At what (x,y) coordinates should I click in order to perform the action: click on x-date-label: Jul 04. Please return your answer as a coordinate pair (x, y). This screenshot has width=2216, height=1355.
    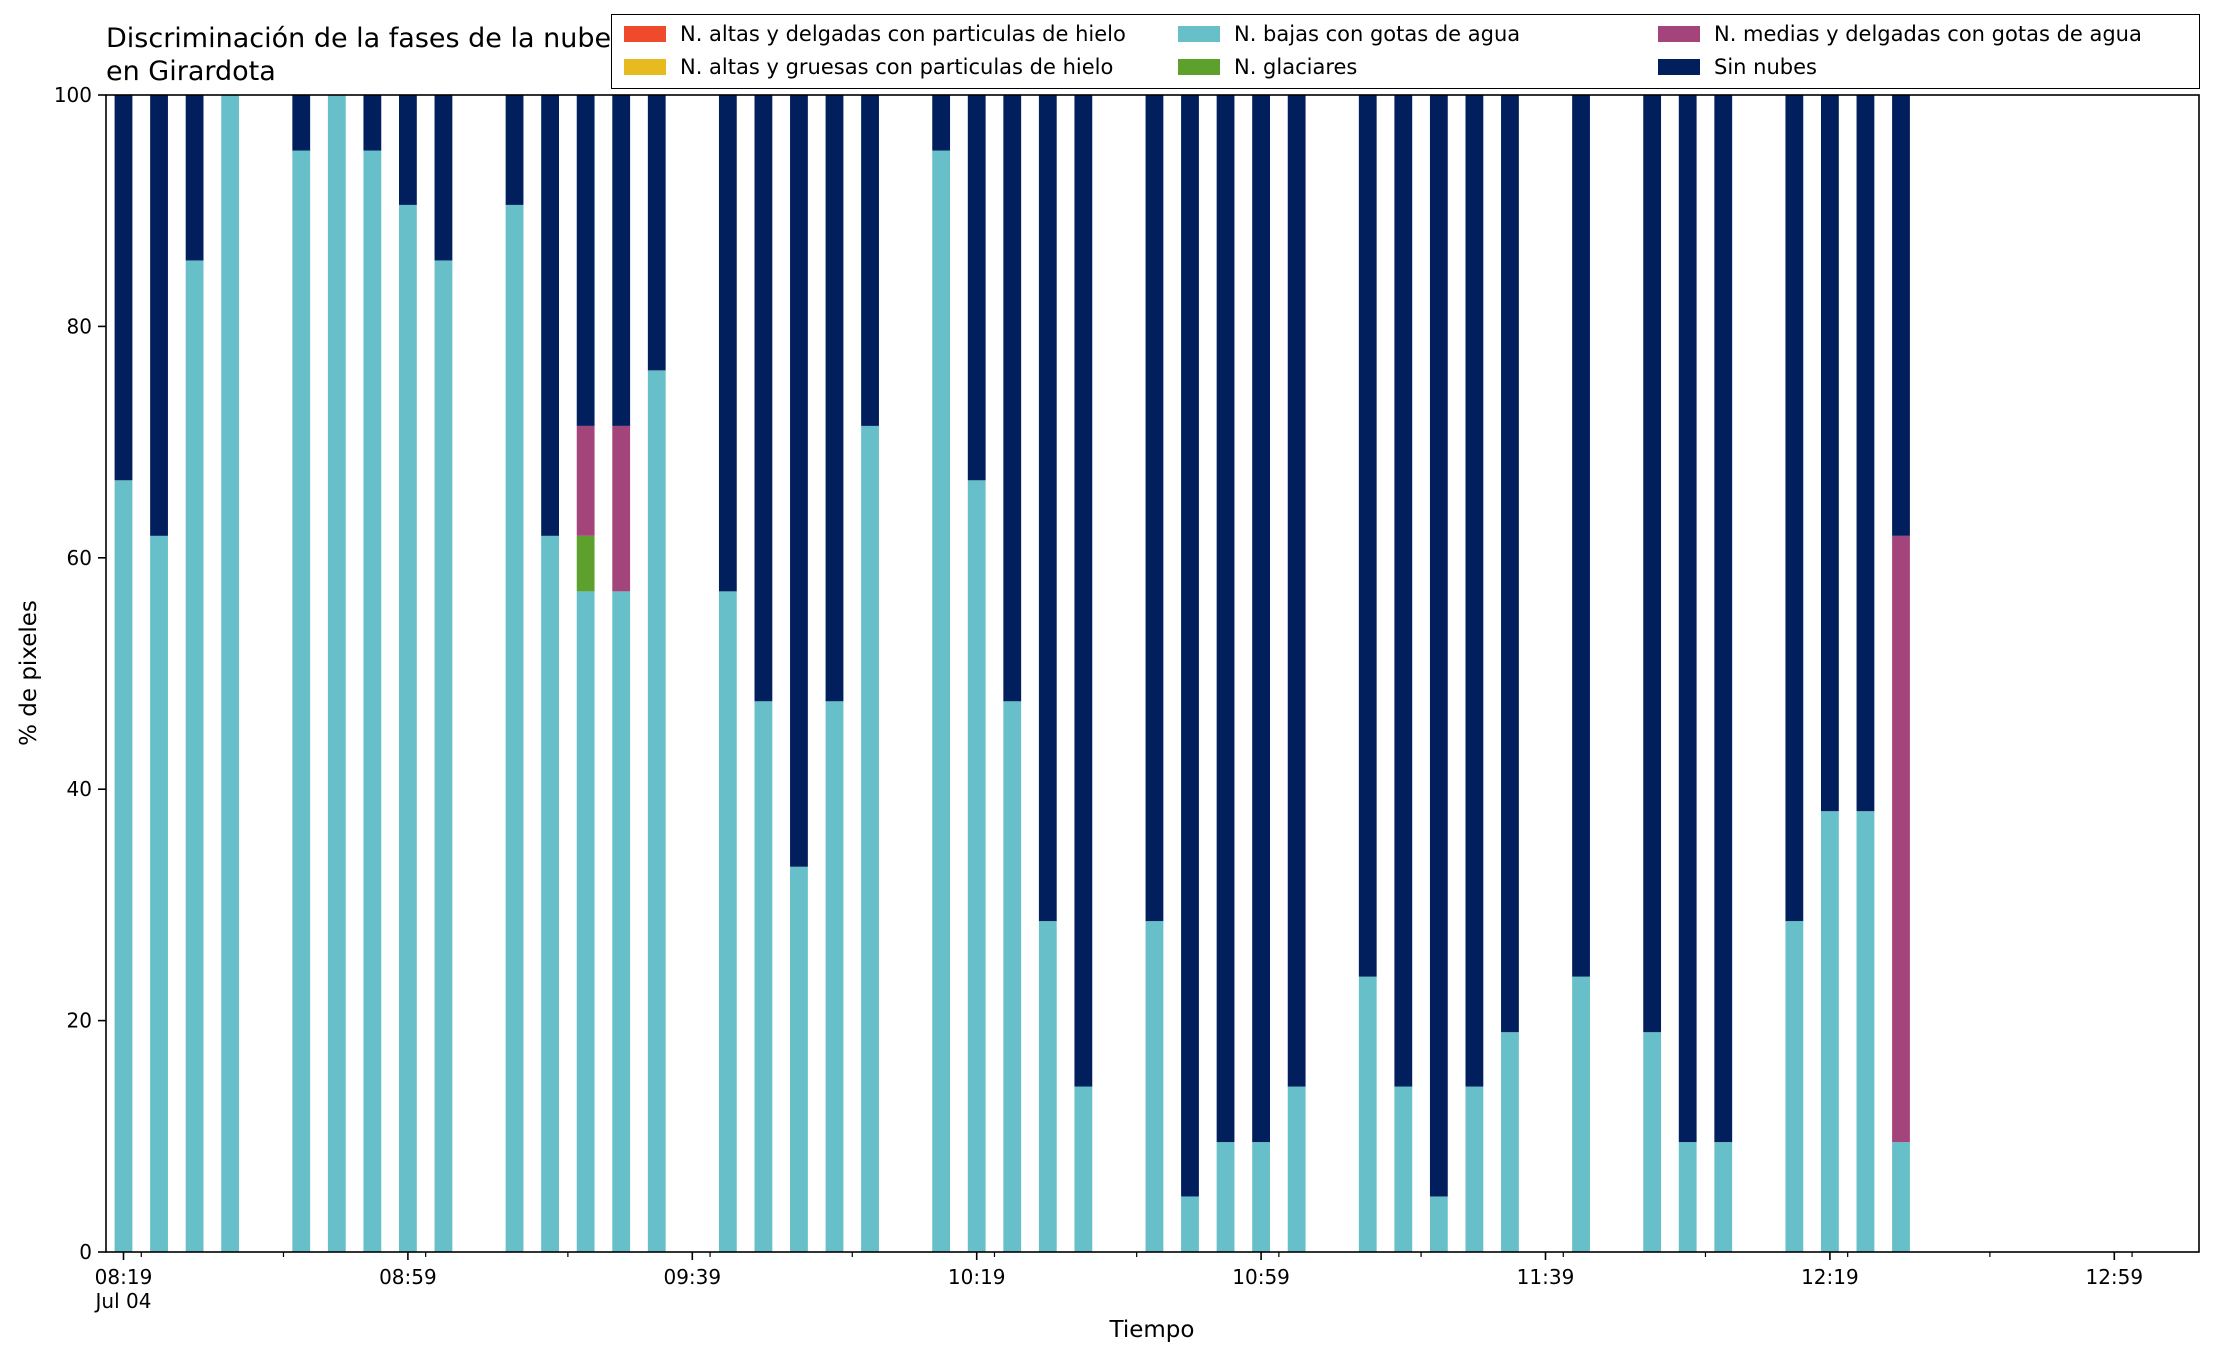
    Looking at the image, I should click on (123, 1301).